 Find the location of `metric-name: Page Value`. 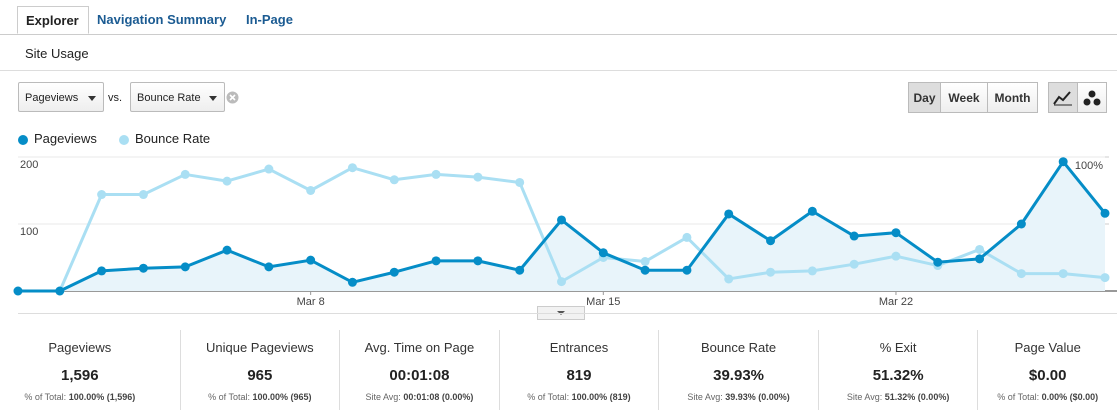

metric-name: Page Value is located at coordinates (1047, 347).